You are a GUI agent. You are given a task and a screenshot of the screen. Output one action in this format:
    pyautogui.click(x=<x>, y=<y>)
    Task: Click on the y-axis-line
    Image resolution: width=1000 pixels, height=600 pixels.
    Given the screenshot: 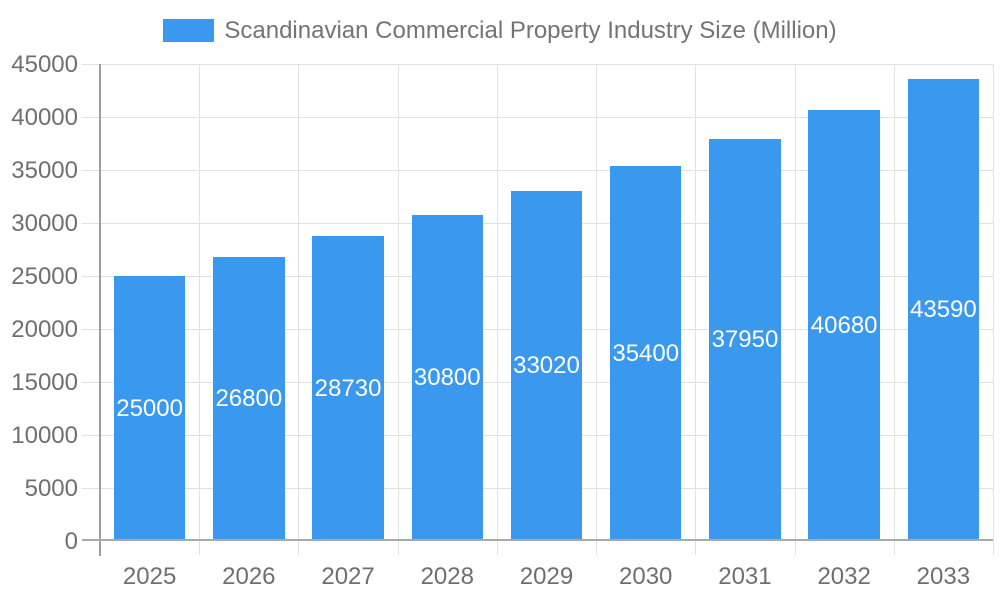 What is the action you would take?
    pyautogui.click(x=100, y=310)
    